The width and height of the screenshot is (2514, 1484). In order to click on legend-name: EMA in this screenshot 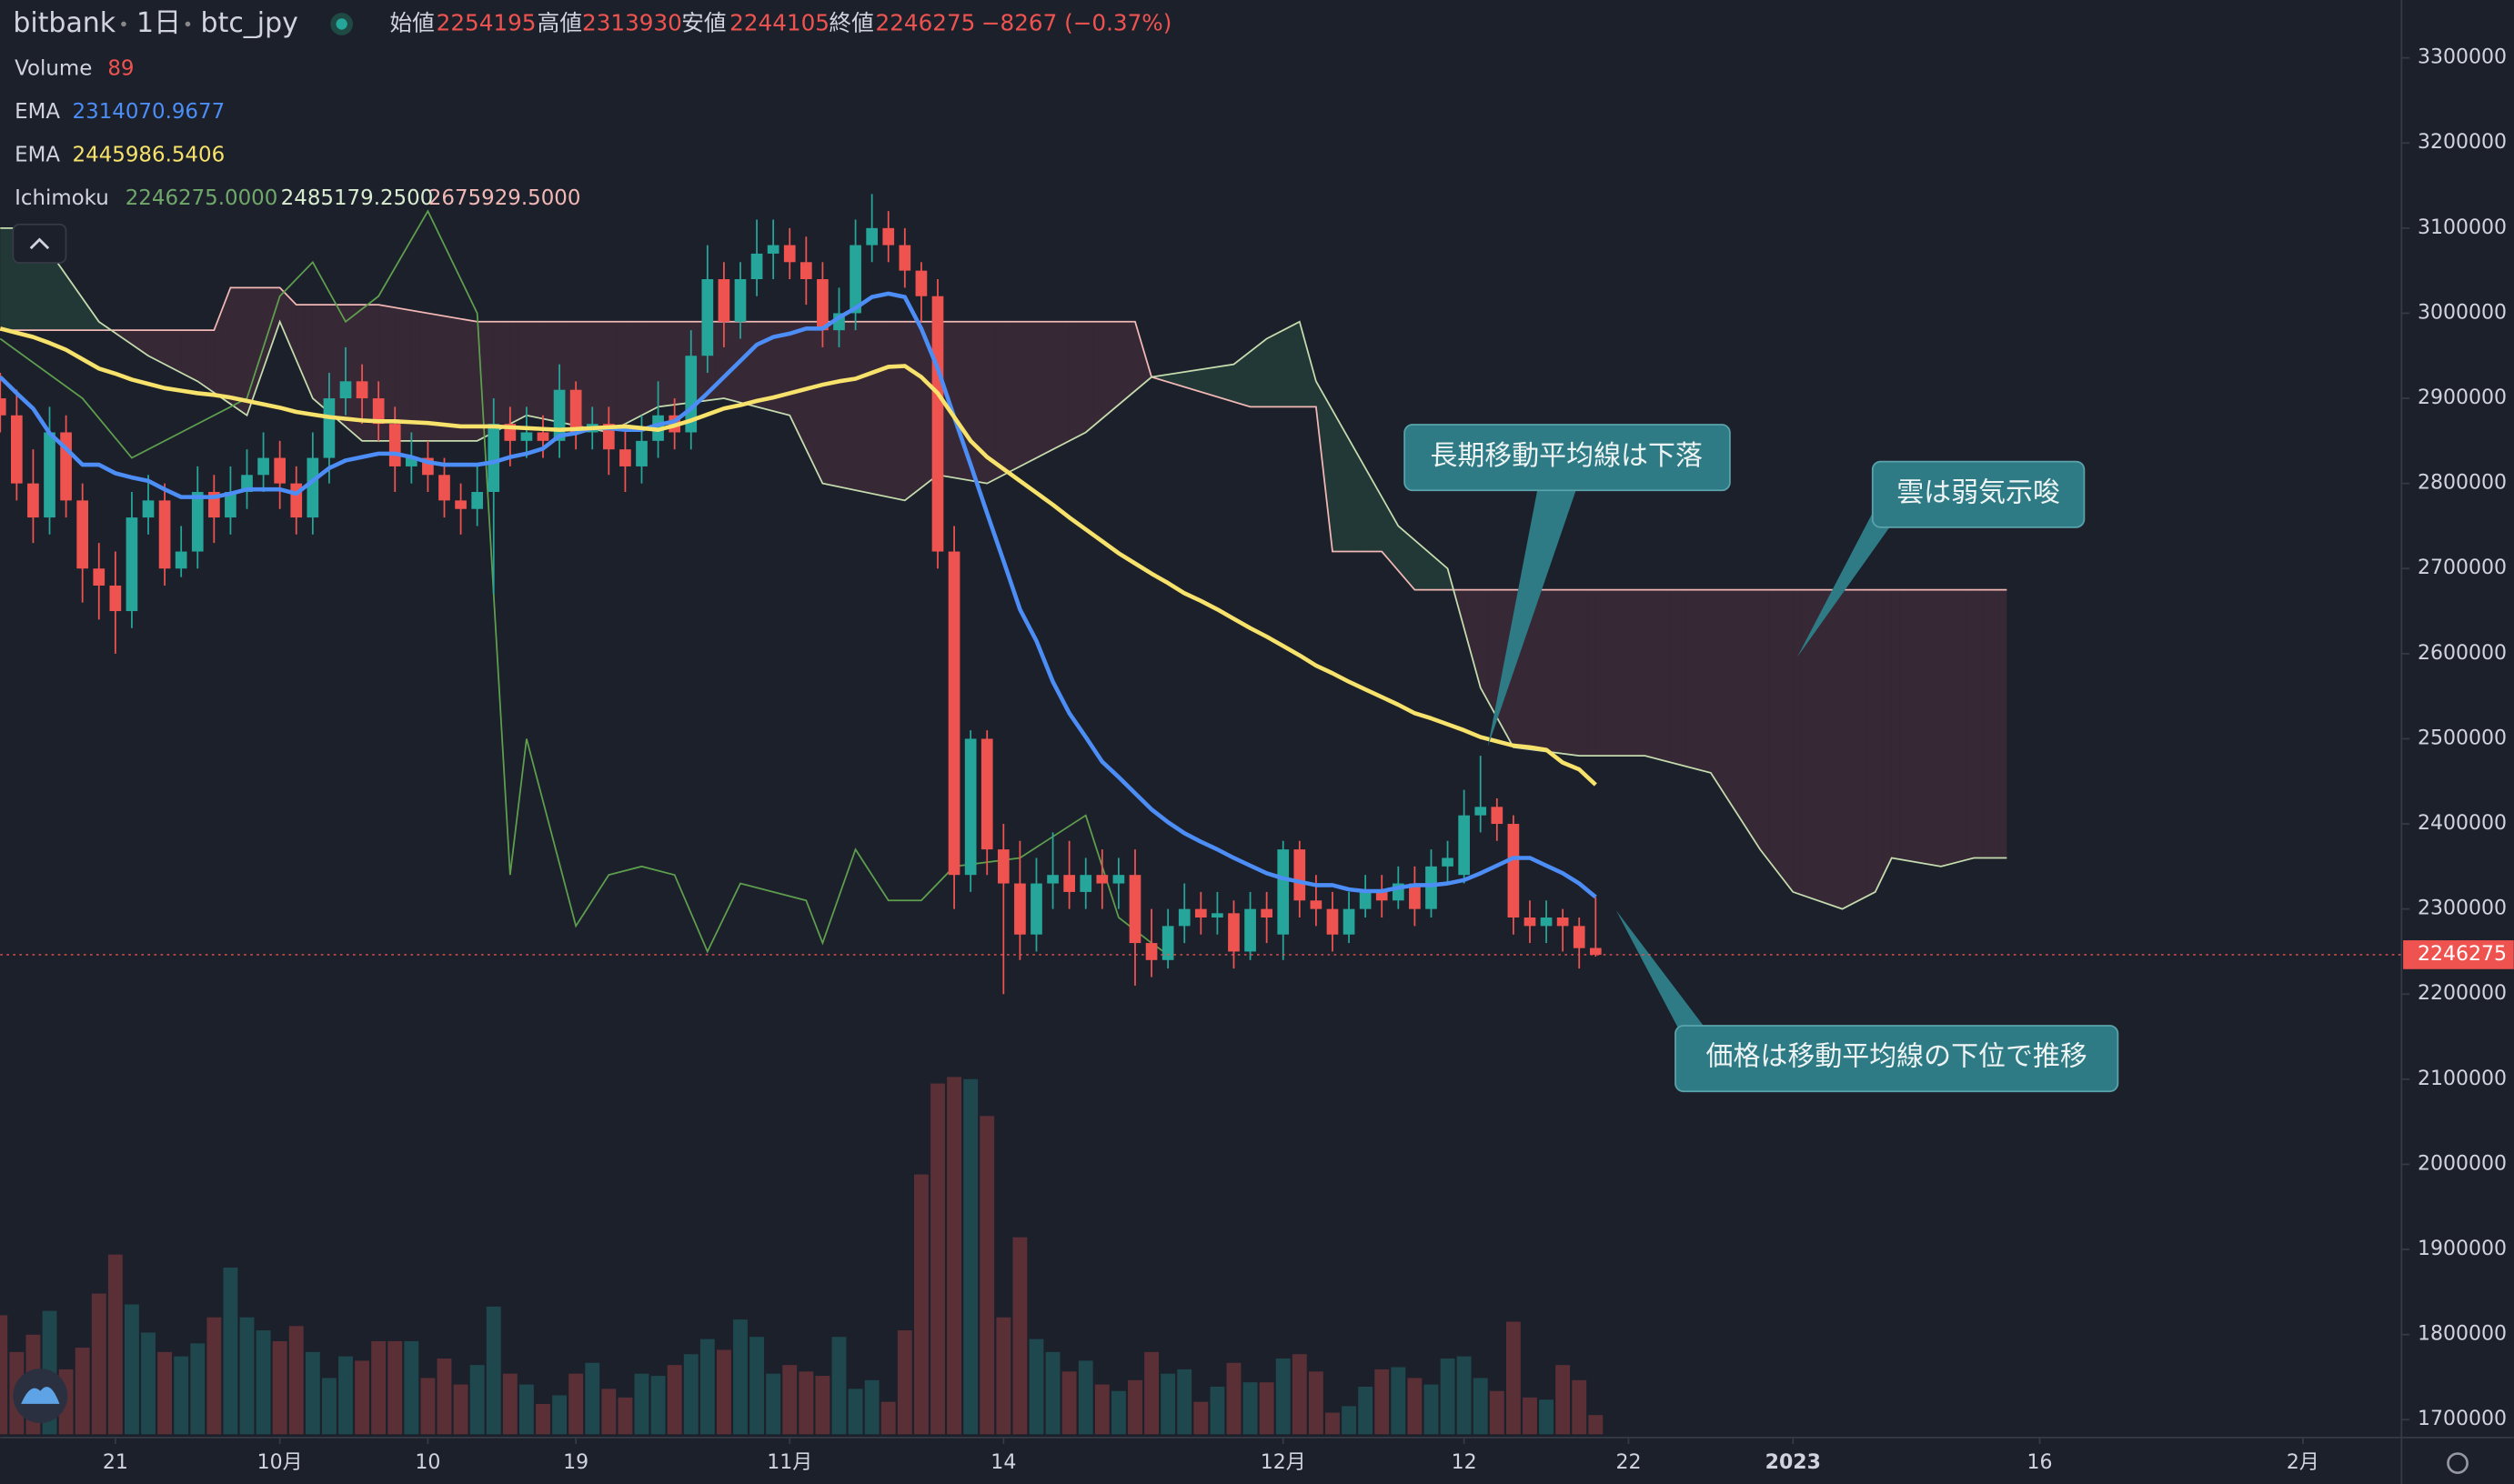, I will do `click(37, 154)`.